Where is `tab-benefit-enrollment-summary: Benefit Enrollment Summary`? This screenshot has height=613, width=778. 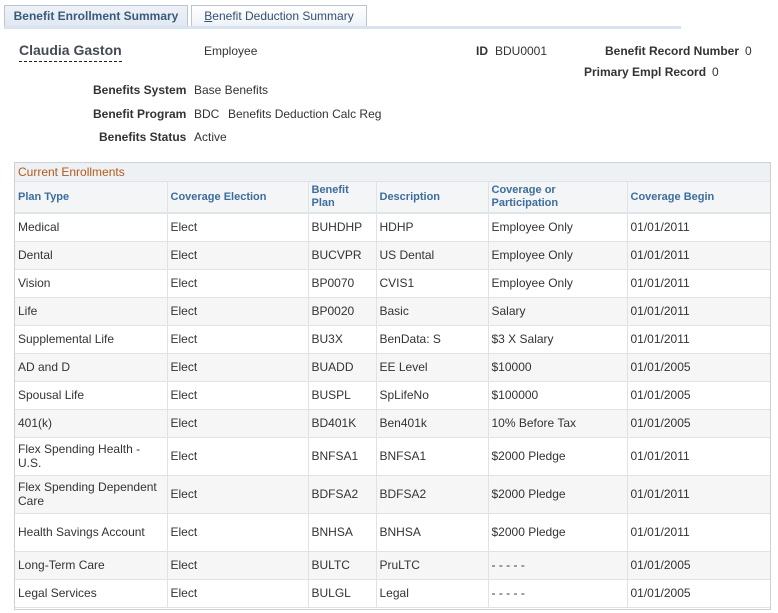 tab-benefit-enrollment-summary: Benefit Enrollment Summary is located at coordinates (96, 17).